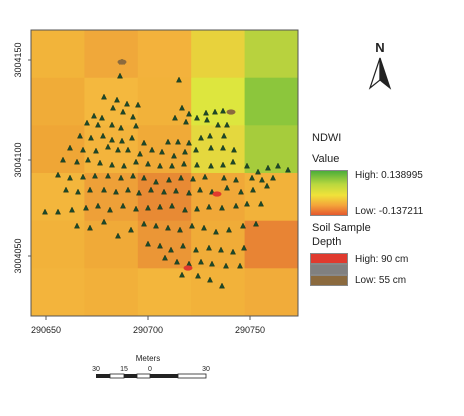 Image resolution: width=464 pixels, height=416 pixels. I want to click on soil-mid-swatch, so click(329, 269).